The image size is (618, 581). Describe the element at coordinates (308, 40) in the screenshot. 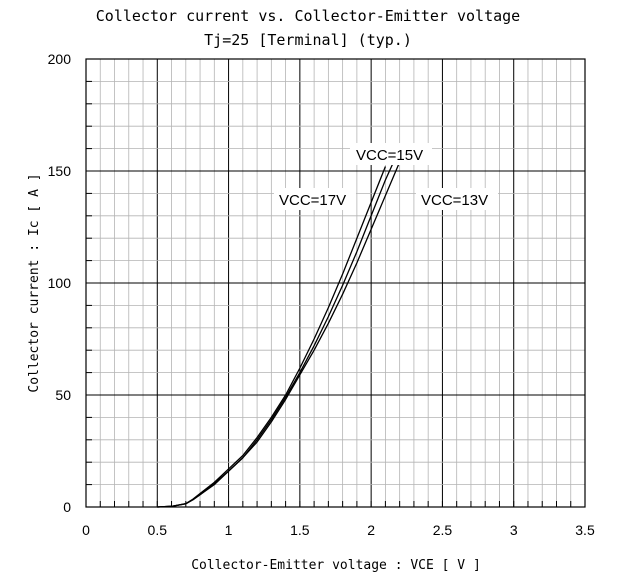

I see `chart-subtitle: Tj=25 [Terminal] (typ.)` at that location.